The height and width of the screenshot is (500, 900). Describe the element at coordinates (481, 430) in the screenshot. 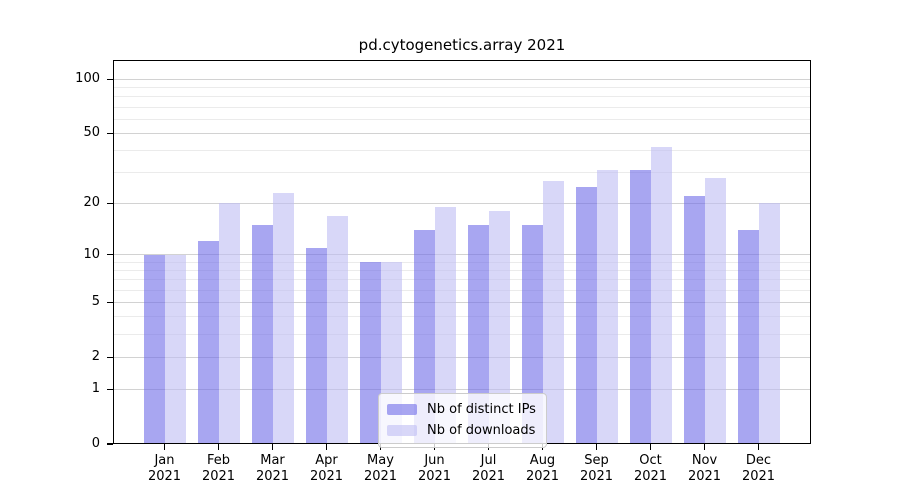

I see `legend-label-downloads: Nb of downloads` at that location.